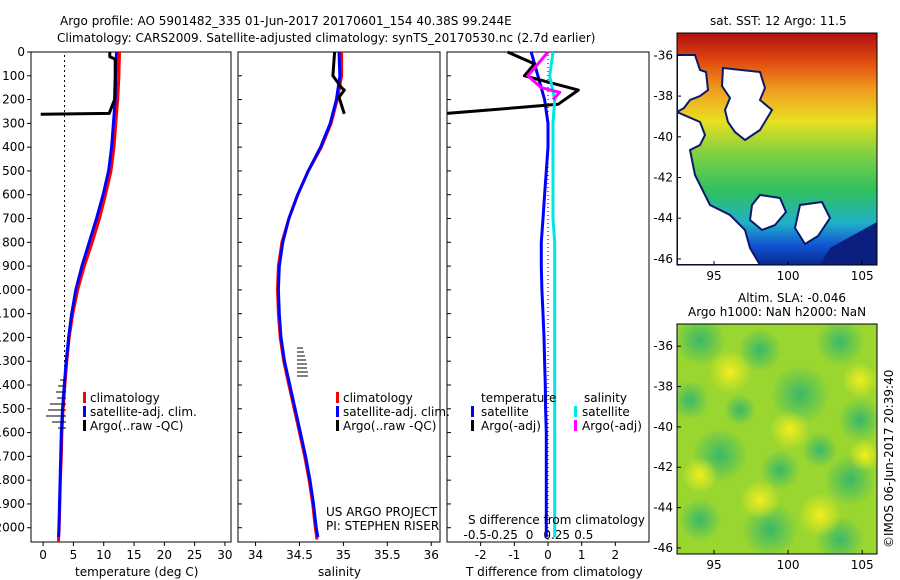 This screenshot has width=900, height=580. I want to click on difference-top-axis-label: S difference from climatology, so click(556, 520).